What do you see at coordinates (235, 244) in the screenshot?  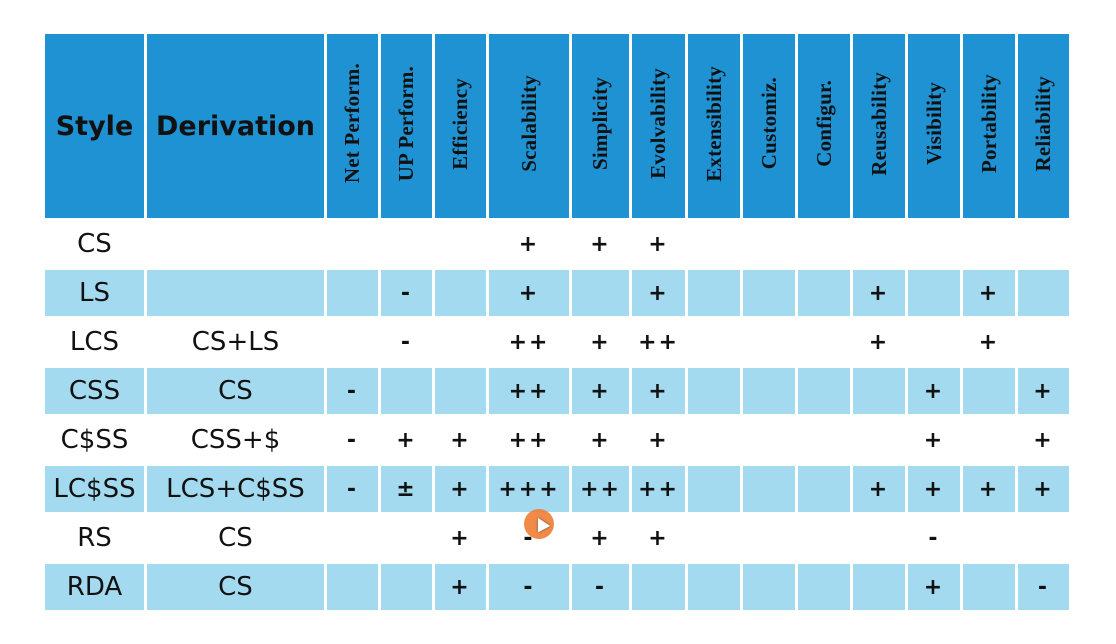 I see `derivation-cell` at bounding box center [235, 244].